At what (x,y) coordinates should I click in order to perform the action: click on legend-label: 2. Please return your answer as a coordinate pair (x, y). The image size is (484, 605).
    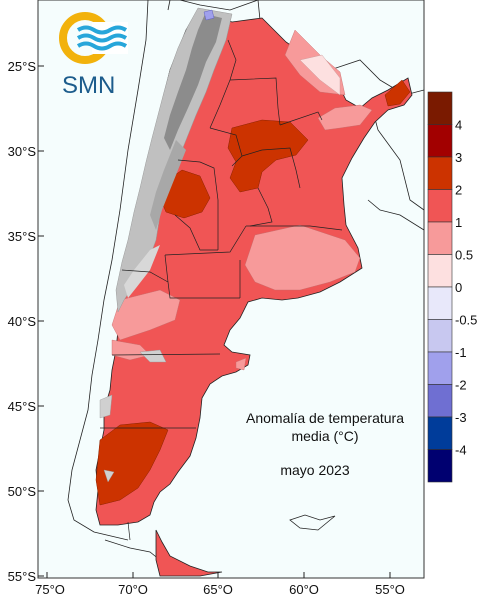
    Looking at the image, I should click on (458, 190).